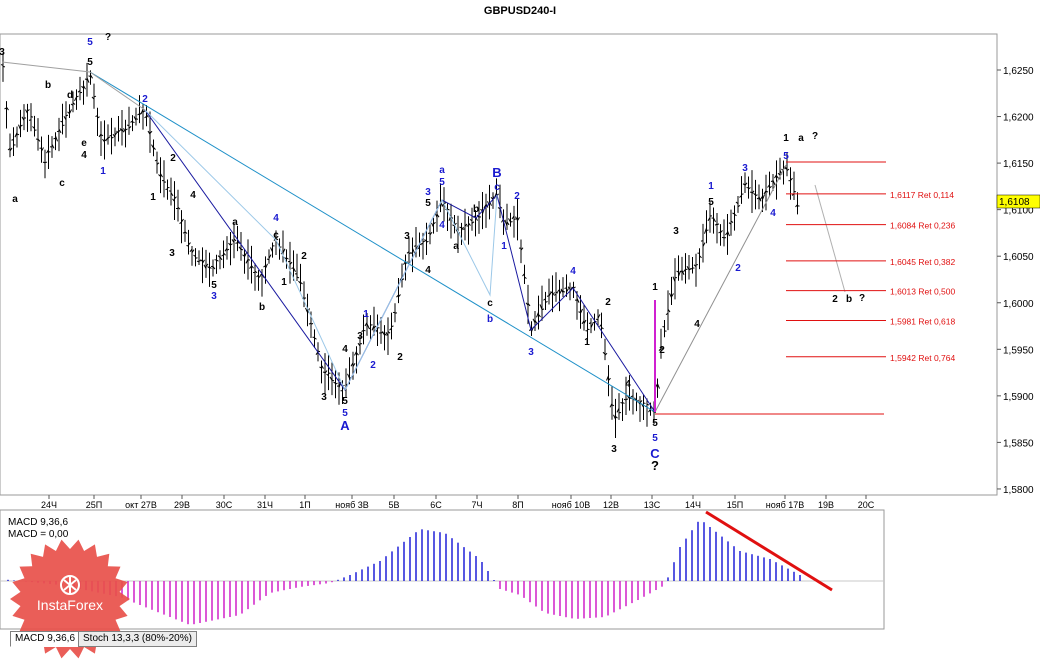 This screenshot has height=666, width=1040. Describe the element at coordinates (265, 505) in the screenshot. I see `time-tick-label: 31Ч` at that location.